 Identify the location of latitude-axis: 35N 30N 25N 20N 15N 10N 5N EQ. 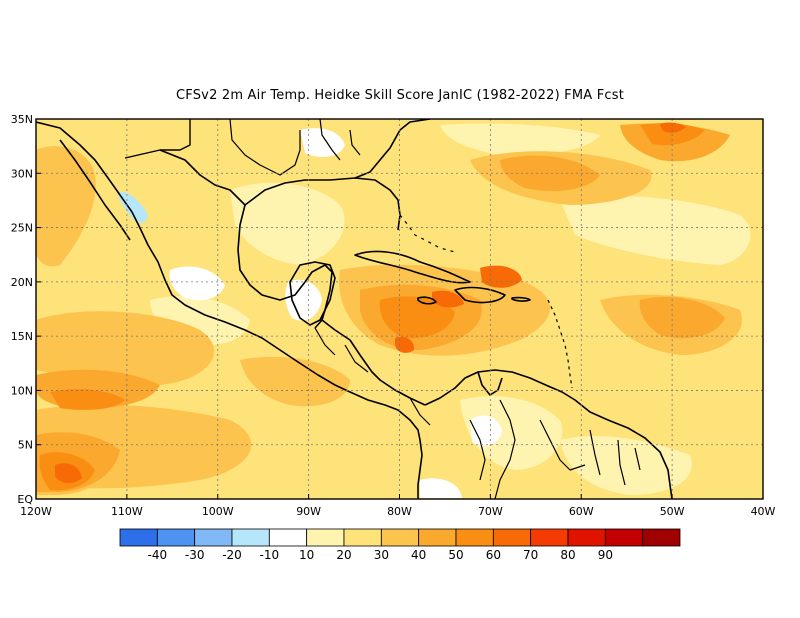
(26, 309).